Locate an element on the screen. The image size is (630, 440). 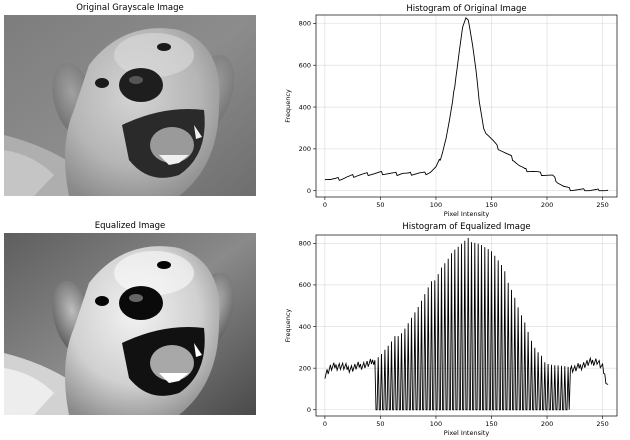
equalized-image-title: Equalized Image is located at coordinates (130, 226).